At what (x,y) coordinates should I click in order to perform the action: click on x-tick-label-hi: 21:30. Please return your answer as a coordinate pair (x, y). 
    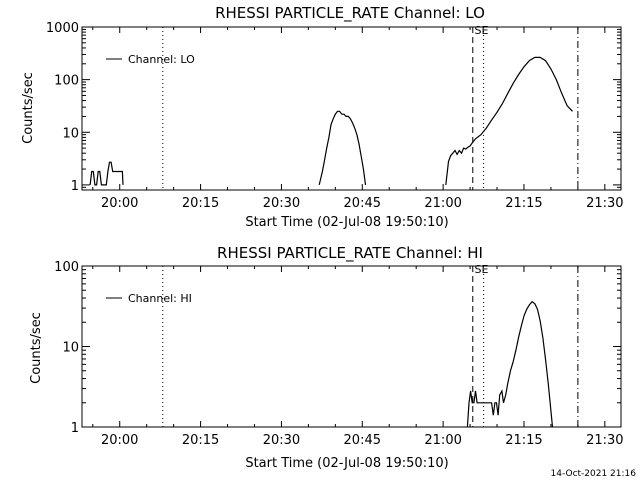
    Looking at the image, I should click on (604, 440).